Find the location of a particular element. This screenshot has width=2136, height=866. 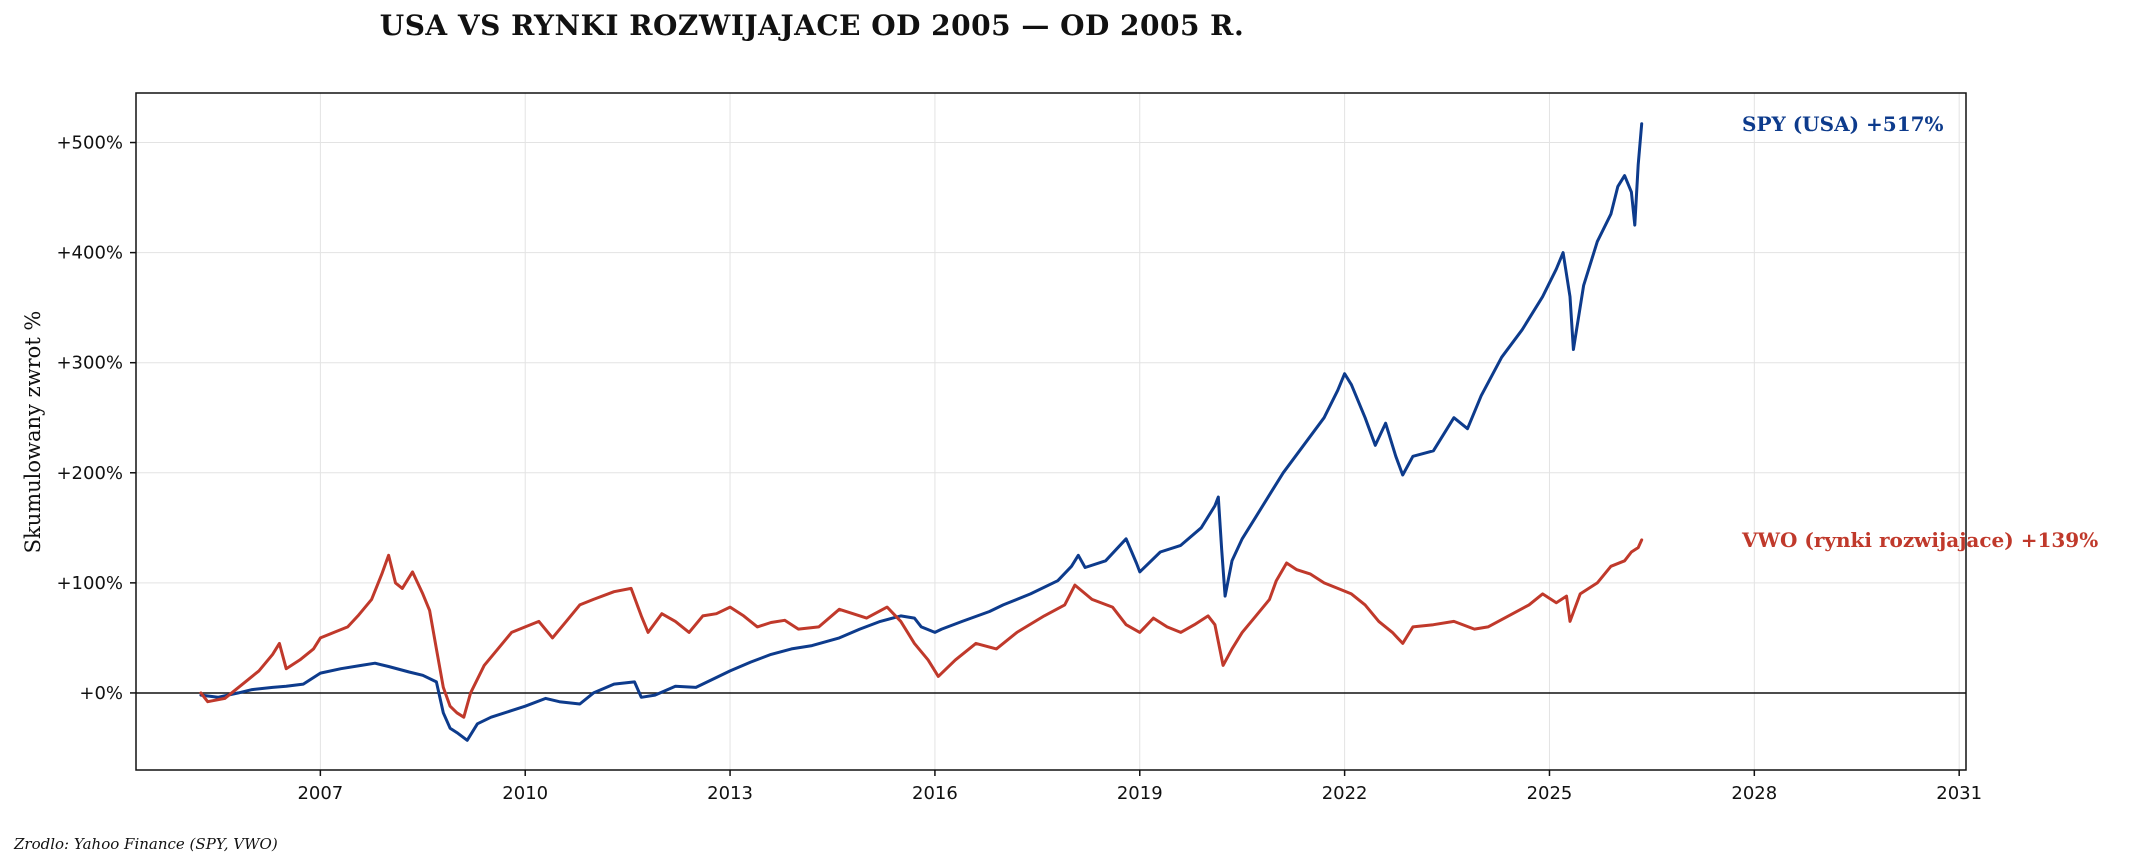

x-tick-label: 2010 is located at coordinates (525, 793).